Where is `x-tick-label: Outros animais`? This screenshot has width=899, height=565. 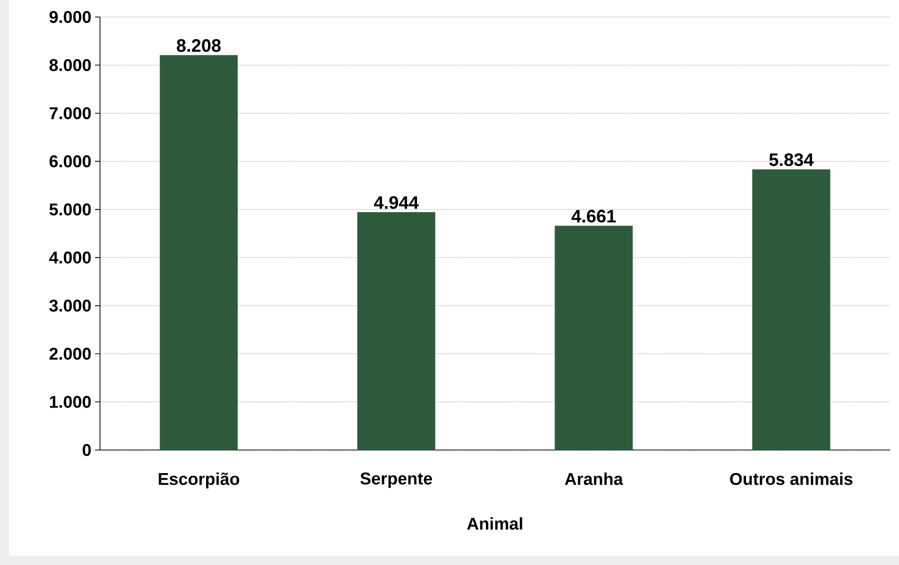 x-tick-label: Outros animais is located at coordinates (791, 479).